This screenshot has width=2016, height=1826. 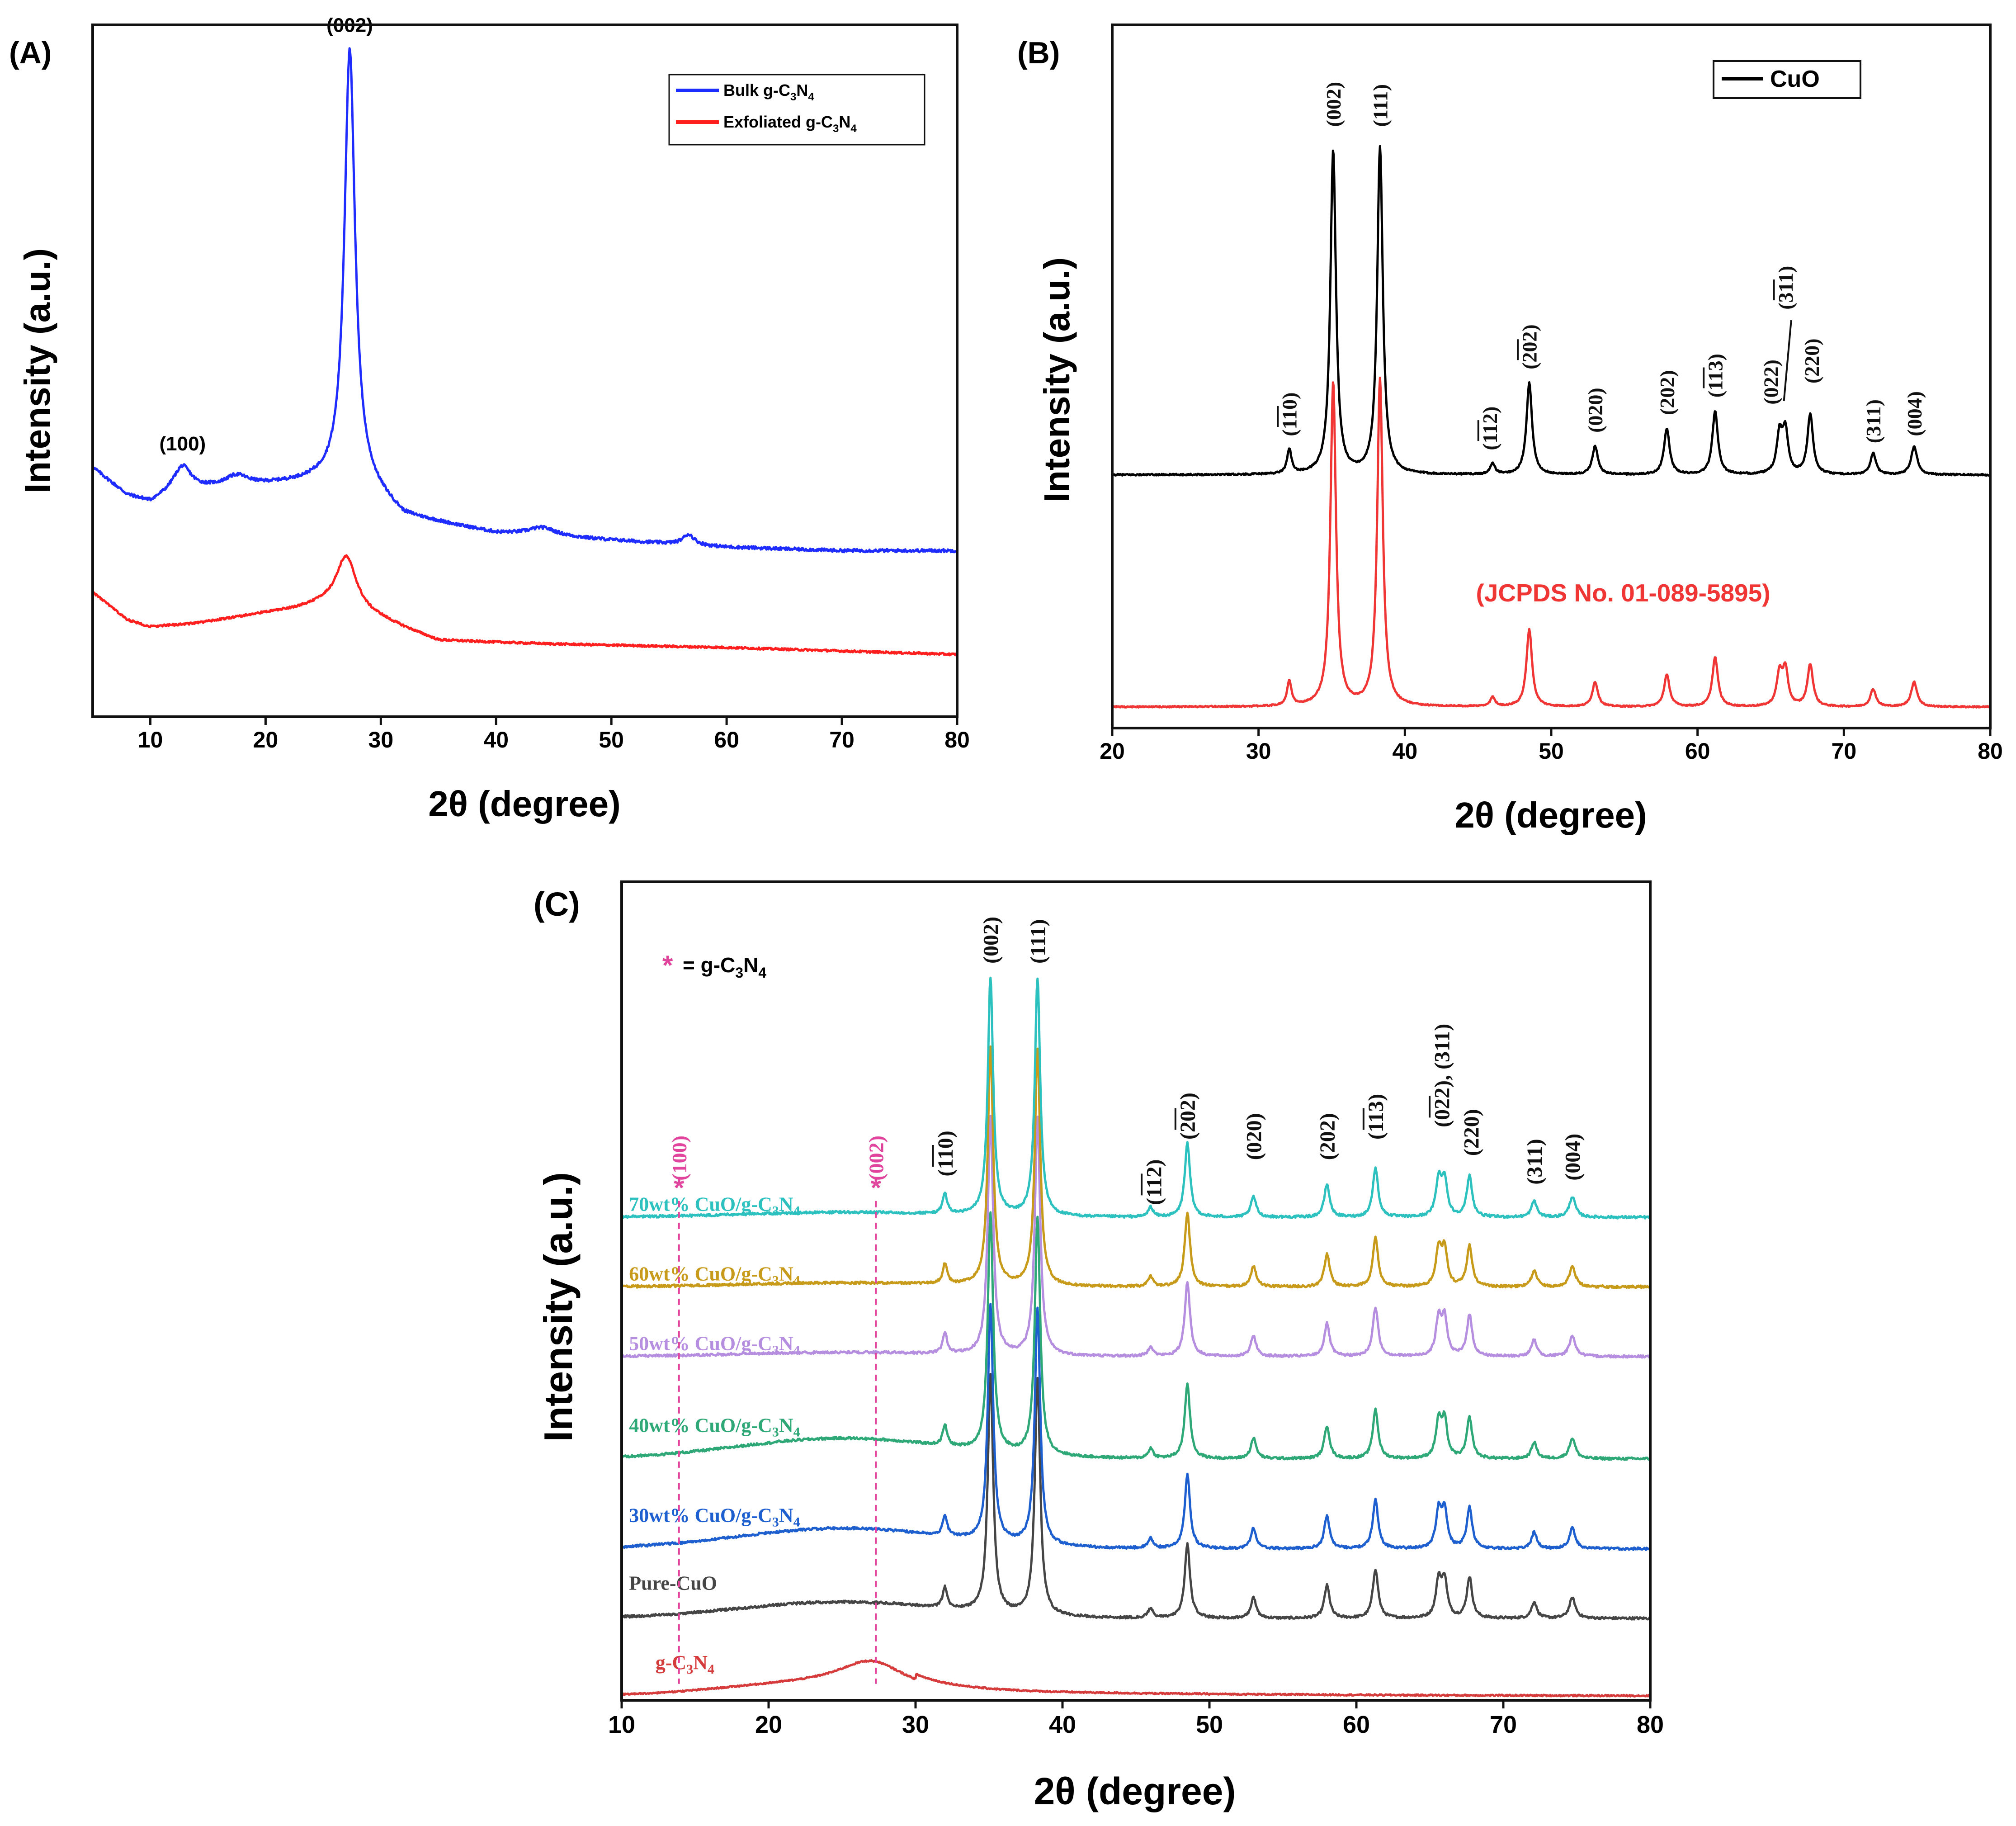 What do you see at coordinates (558, 1307) in the screenshot?
I see `panel-c-y-axis-title: Intensity (a.u.)` at bounding box center [558, 1307].